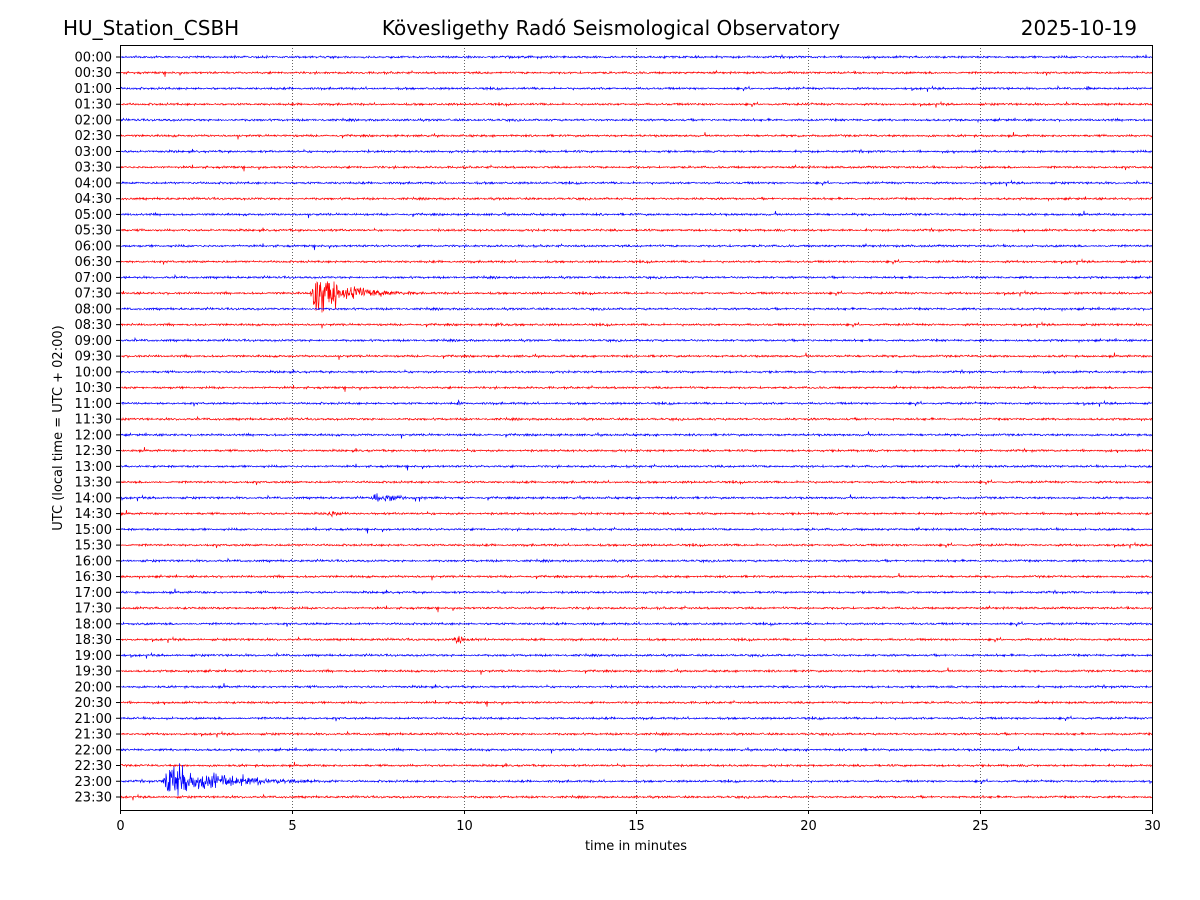  I want to click on y-tick-label: 21:00, so click(93, 719).